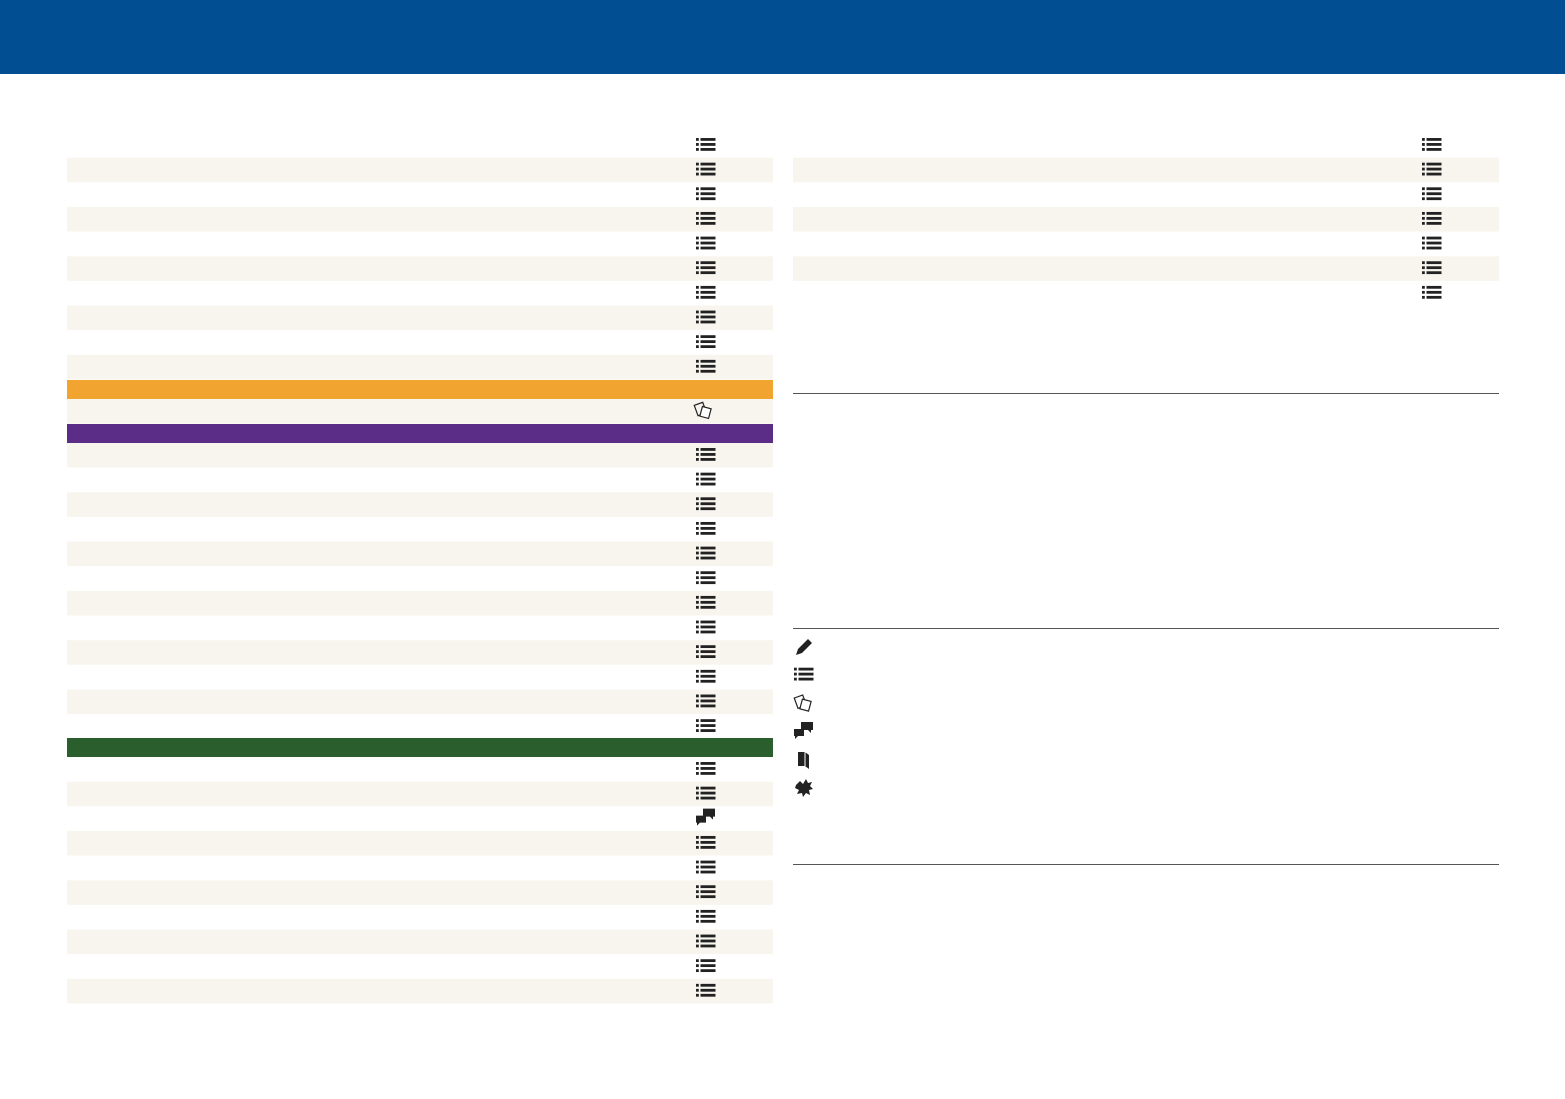 The width and height of the screenshot is (1565, 1099). I want to click on icon-pencil, so click(804, 647).